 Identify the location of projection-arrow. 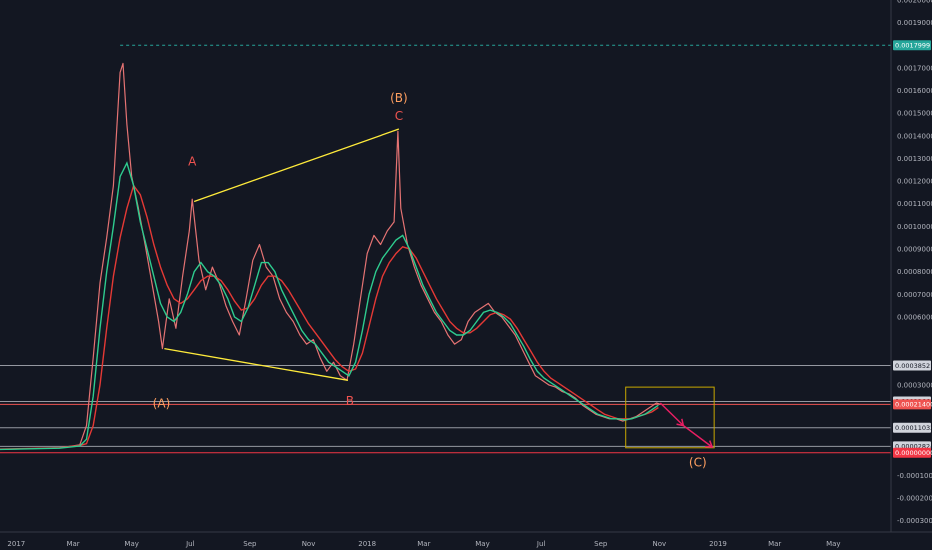
(686, 425).